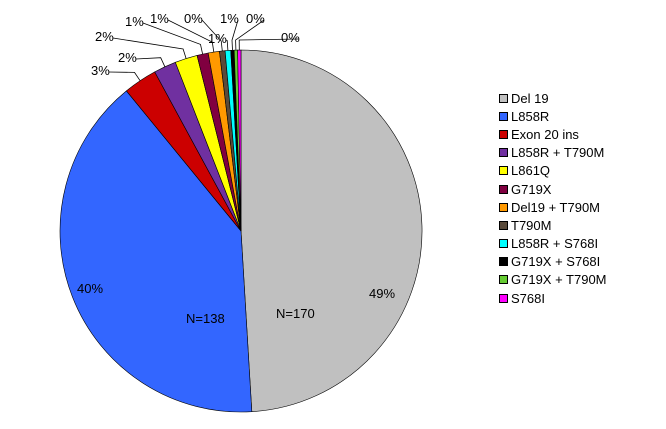 The height and width of the screenshot is (429, 666). I want to click on pct-label-l858r-s768i: 1%, so click(217, 38).